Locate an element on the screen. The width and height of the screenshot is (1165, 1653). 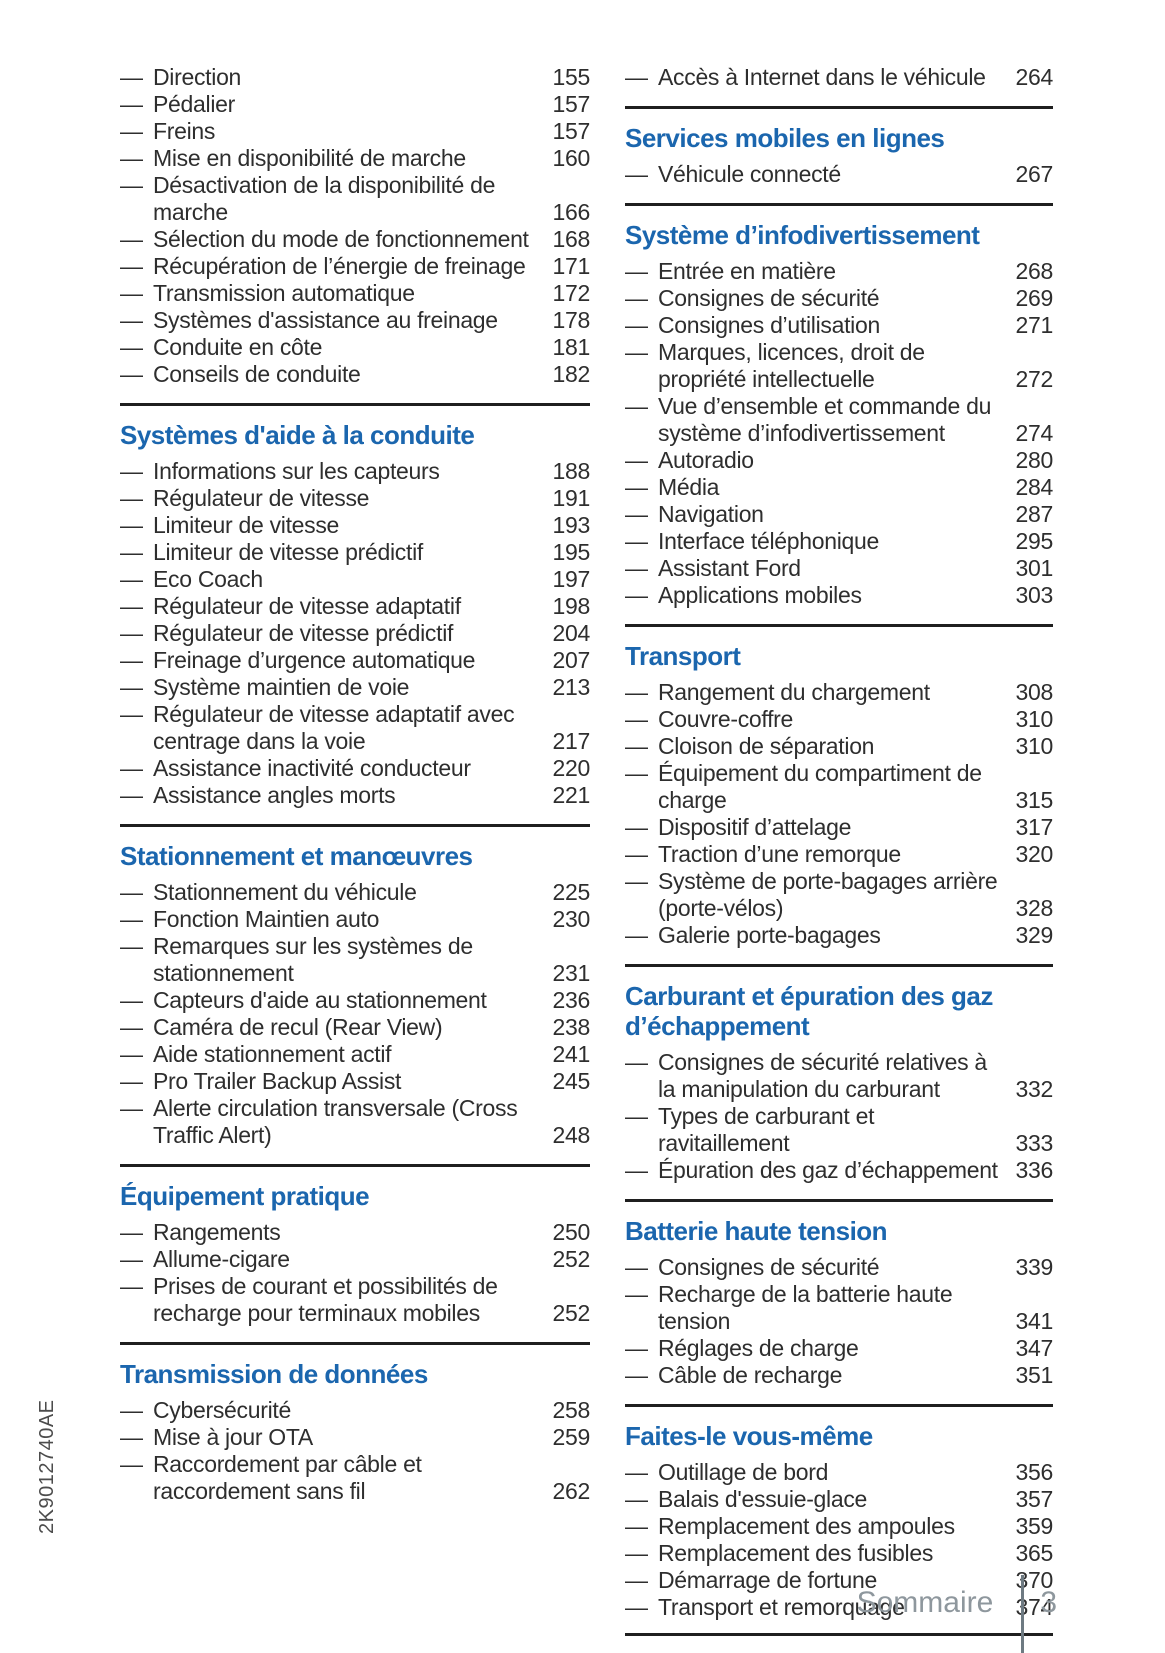
entry-page-number: 250 is located at coordinates (571, 1232).